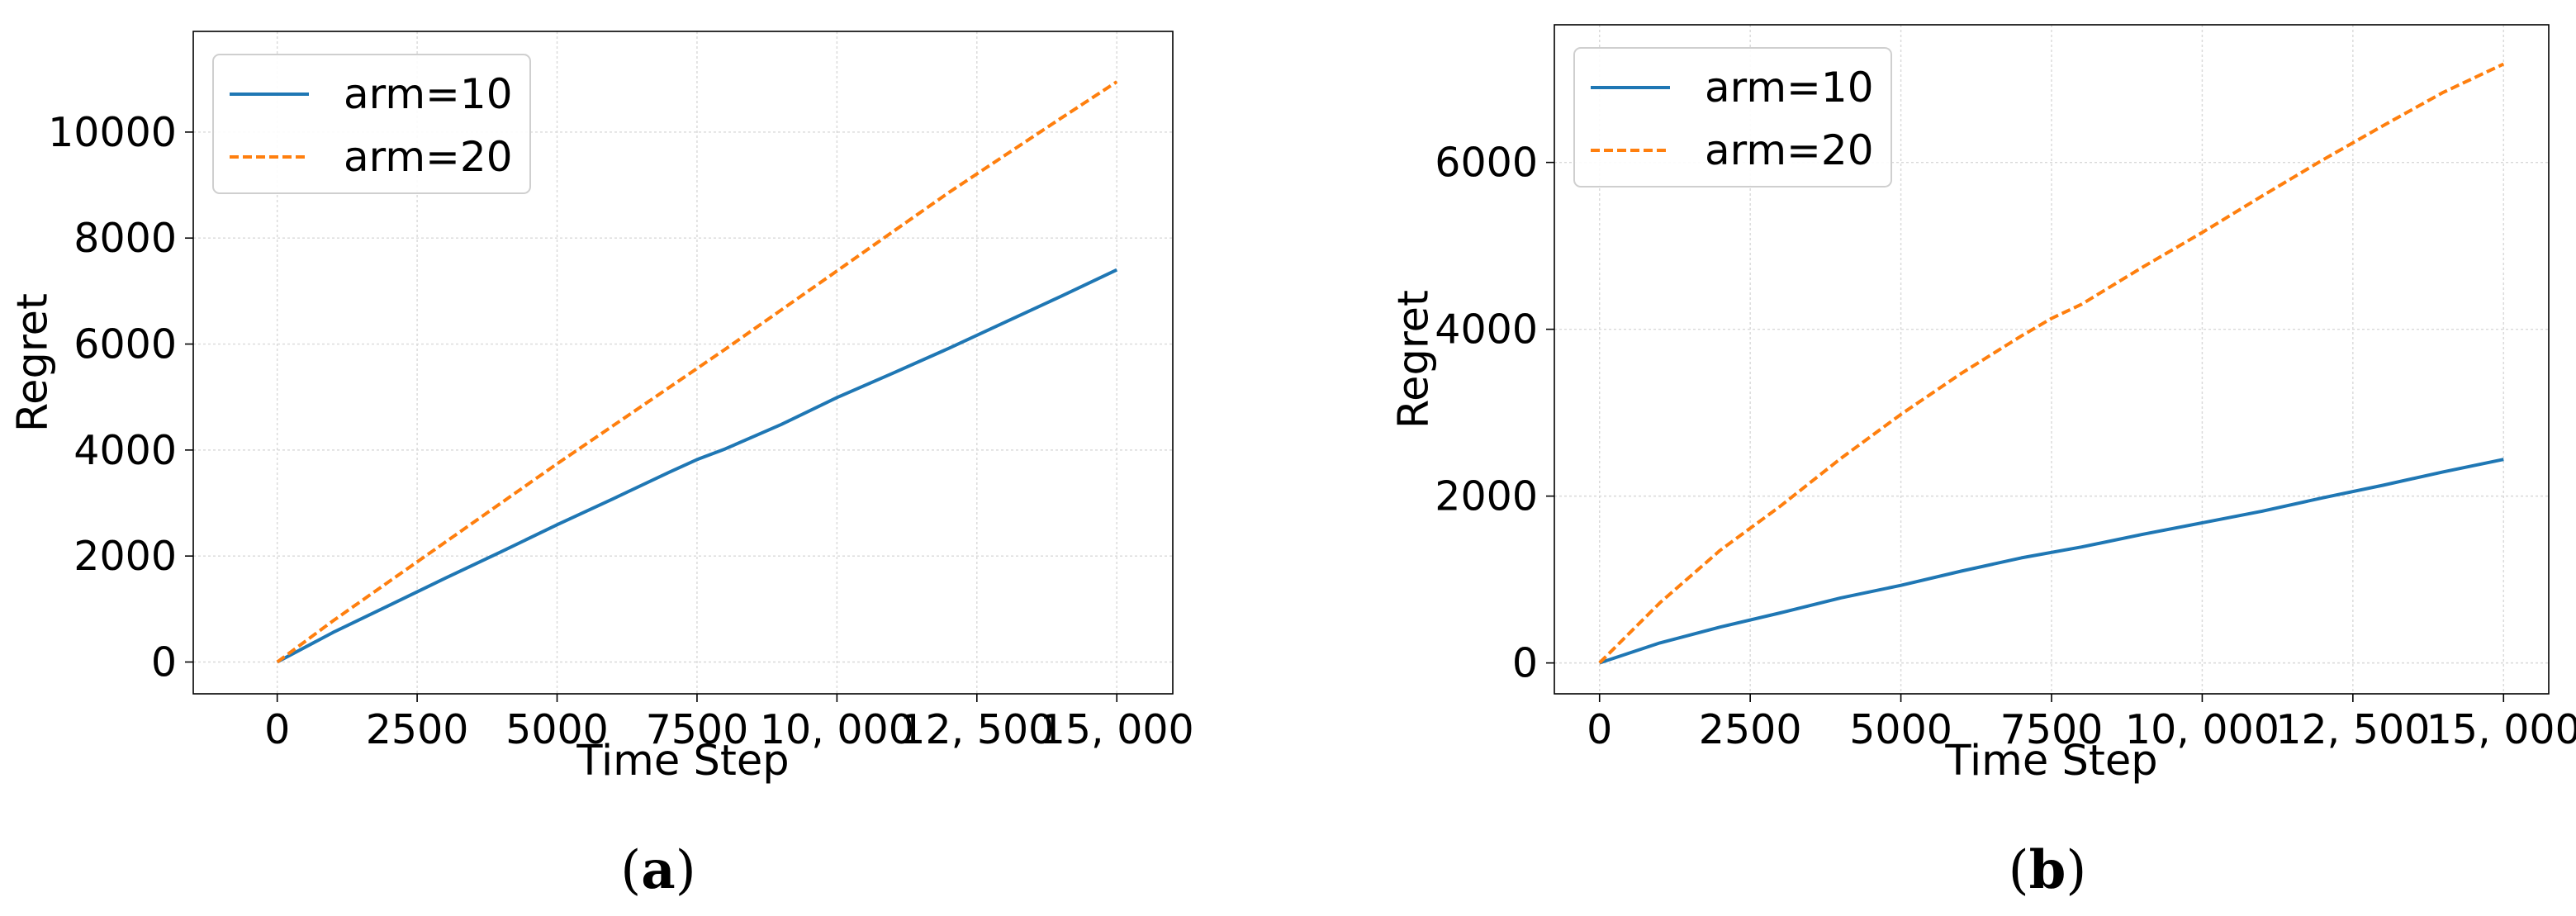  I want to click on chart-b-panel-label: (b), so click(2048, 870).